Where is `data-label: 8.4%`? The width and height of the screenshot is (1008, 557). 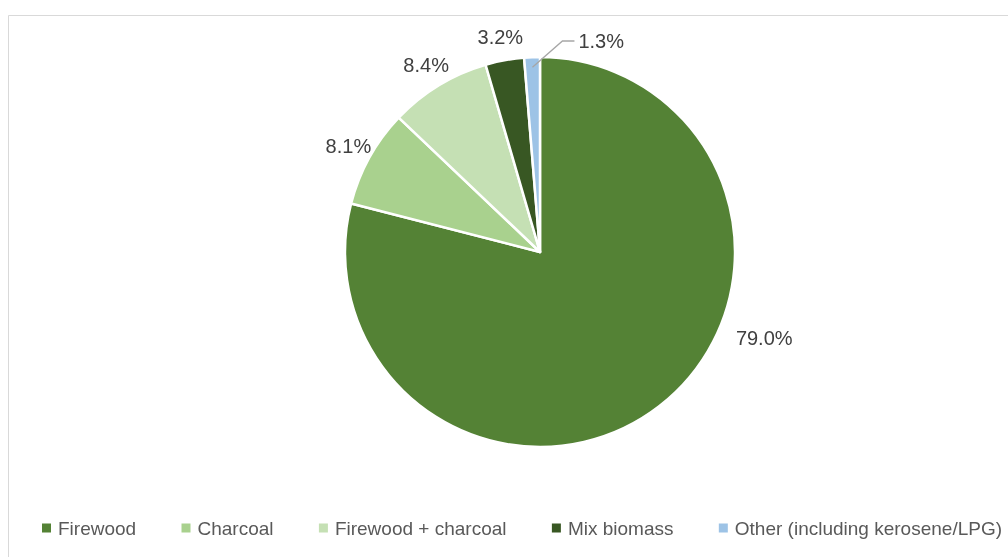
data-label: 8.4% is located at coordinates (426, 64).